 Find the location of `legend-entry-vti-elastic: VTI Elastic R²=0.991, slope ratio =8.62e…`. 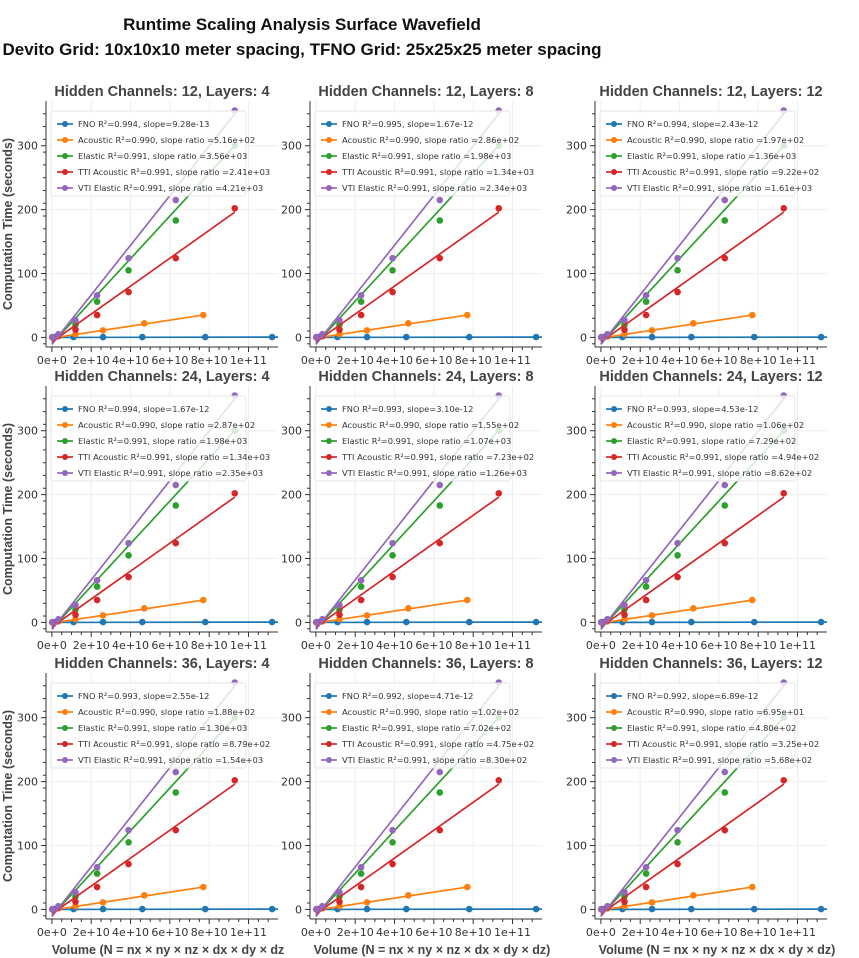

legend-entry-vti-elastic: VTI Elastic R²=0.991, slope ratio =8.62e… is located at coordinates (719, 473).